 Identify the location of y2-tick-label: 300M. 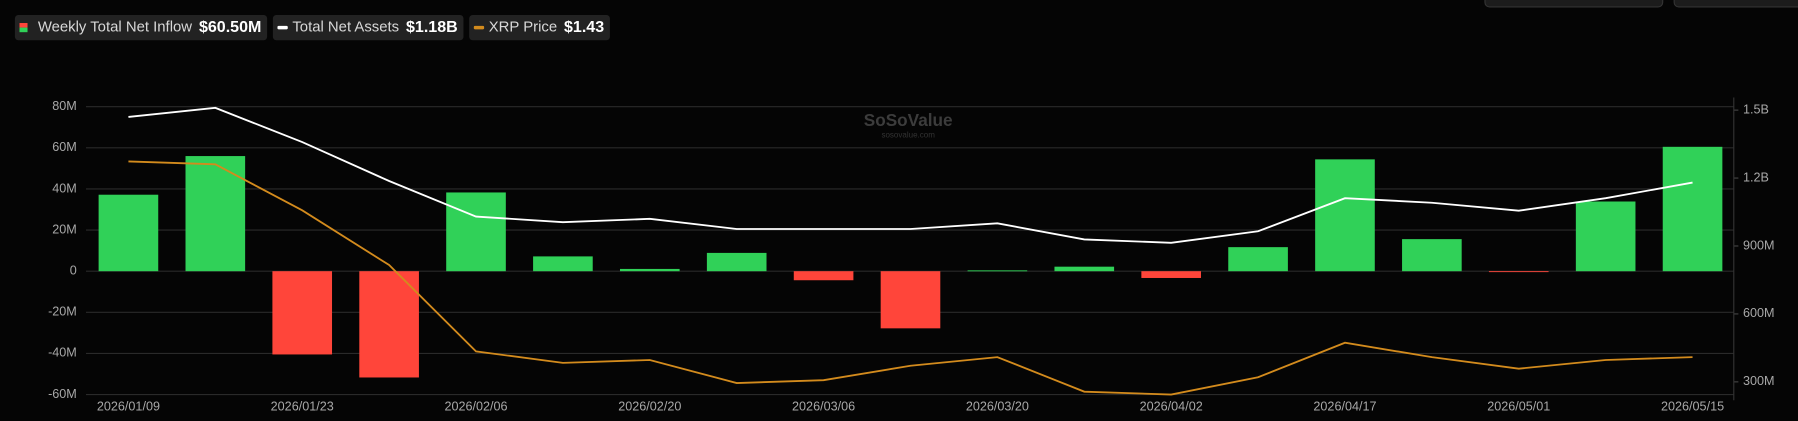
(1759, 381).